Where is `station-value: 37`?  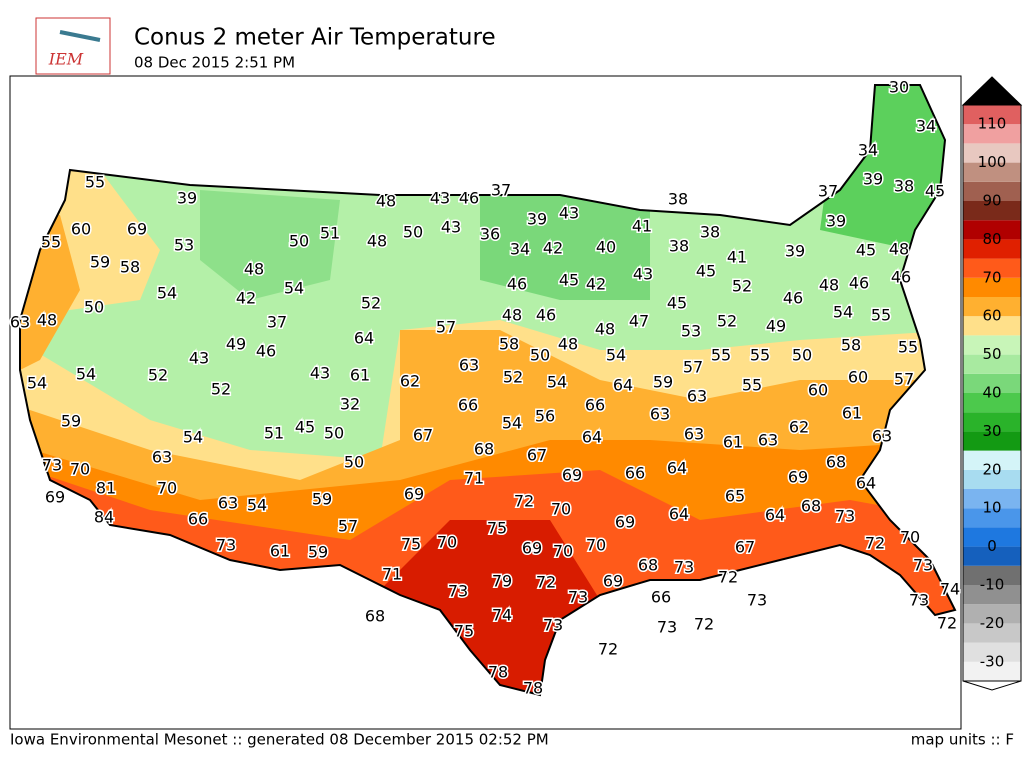
station-value: 37 is located at coordinates (828, 191).